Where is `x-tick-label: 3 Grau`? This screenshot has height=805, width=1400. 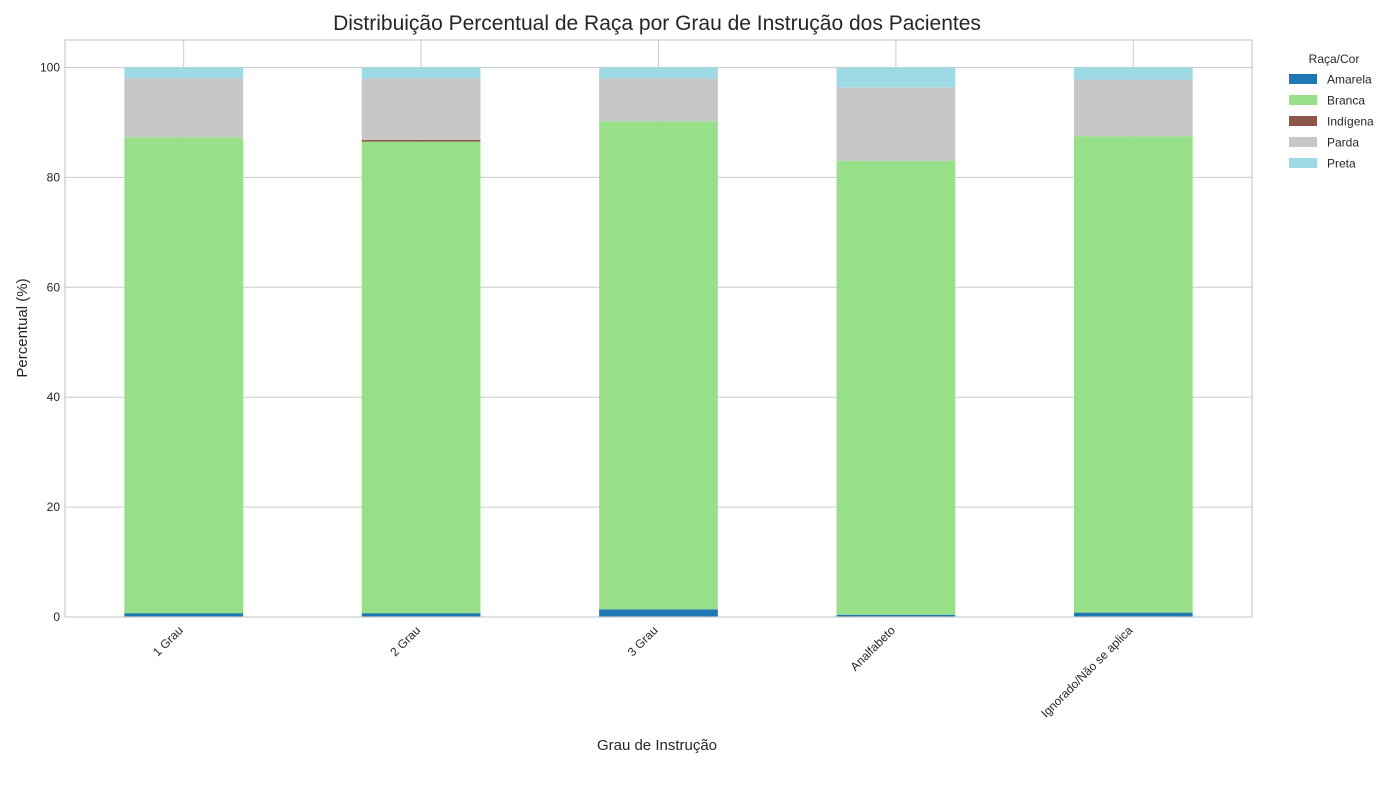 x-tick-label: 3 Grau is located at coordinates (643, 641).